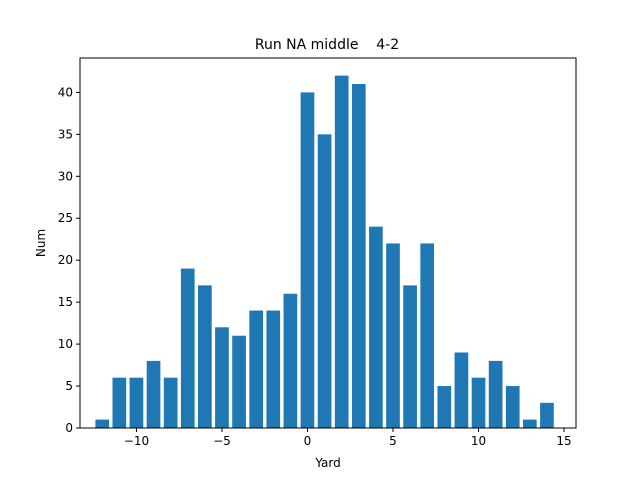 The width and height of the screenshot is (640, 480). Describe the element at coordinates (222, 441) in the screenshot. I see `x-tick-label: −5` at that location.